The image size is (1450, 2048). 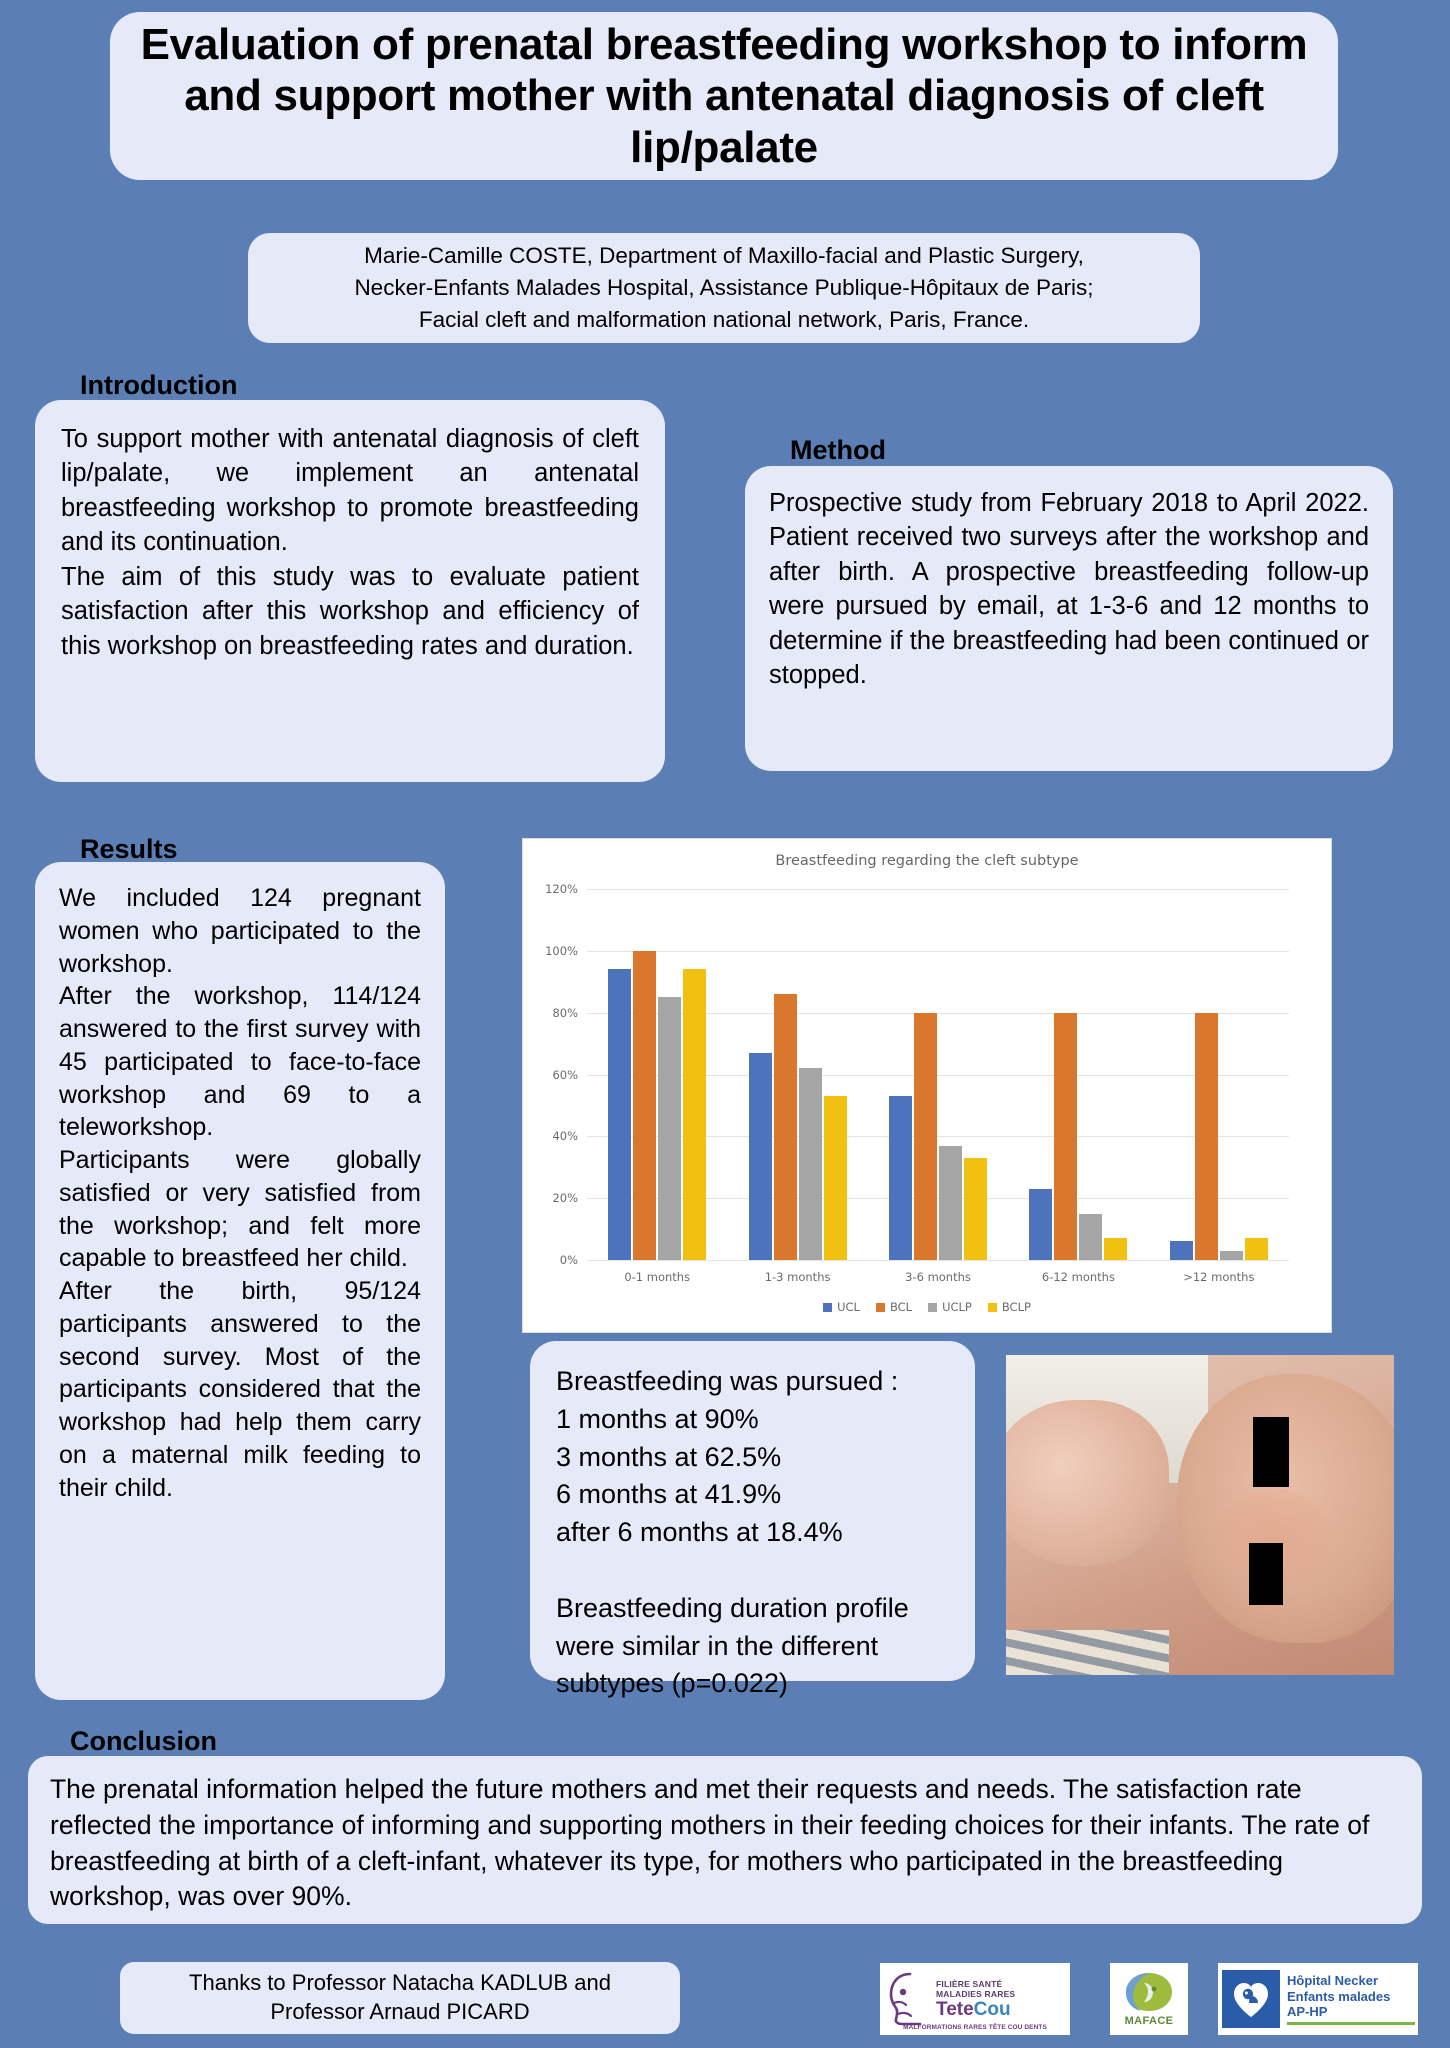 I want to click on photo-striped-fabric, so click(x=1087, y=1652).